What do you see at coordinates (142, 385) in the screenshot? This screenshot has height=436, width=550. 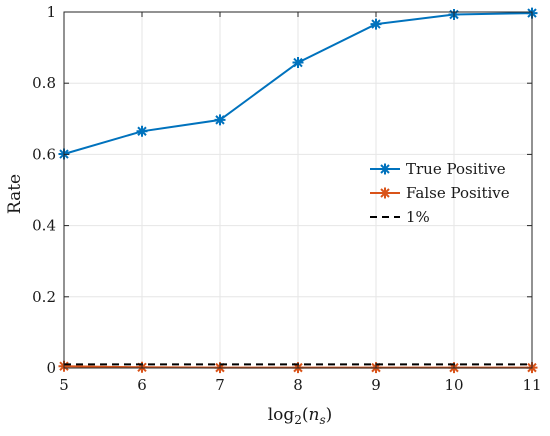 I see `x-tick-label: 6` at bounding box center [142, 385].